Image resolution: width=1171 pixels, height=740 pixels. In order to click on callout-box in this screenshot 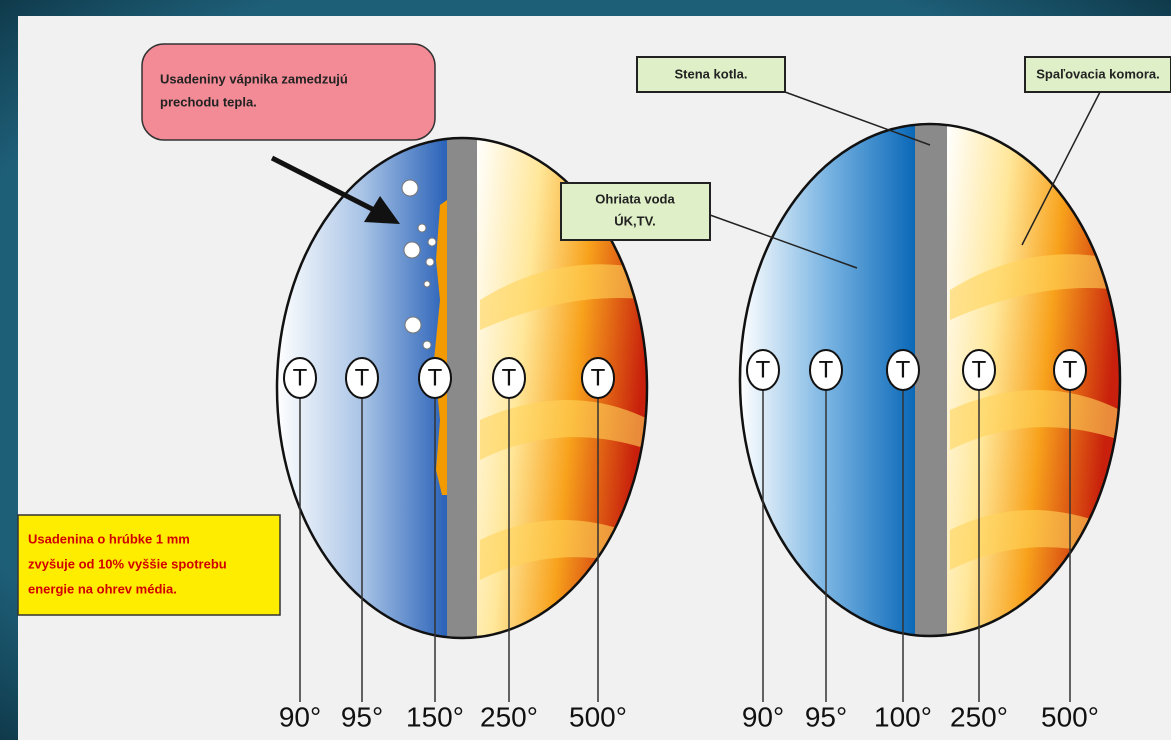, I will do `click(288, 92)`.